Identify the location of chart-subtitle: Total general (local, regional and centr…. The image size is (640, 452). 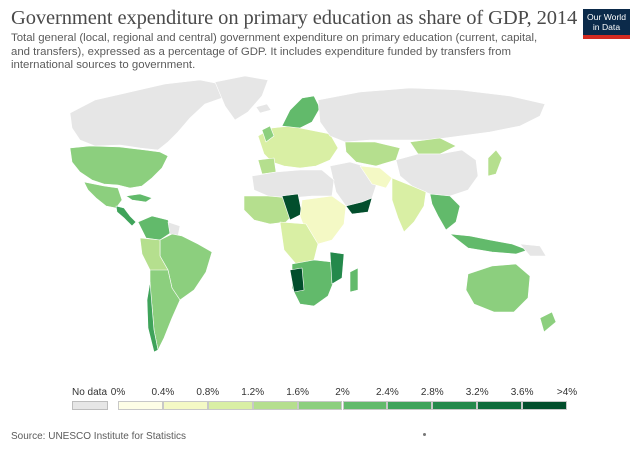
(274, 52).